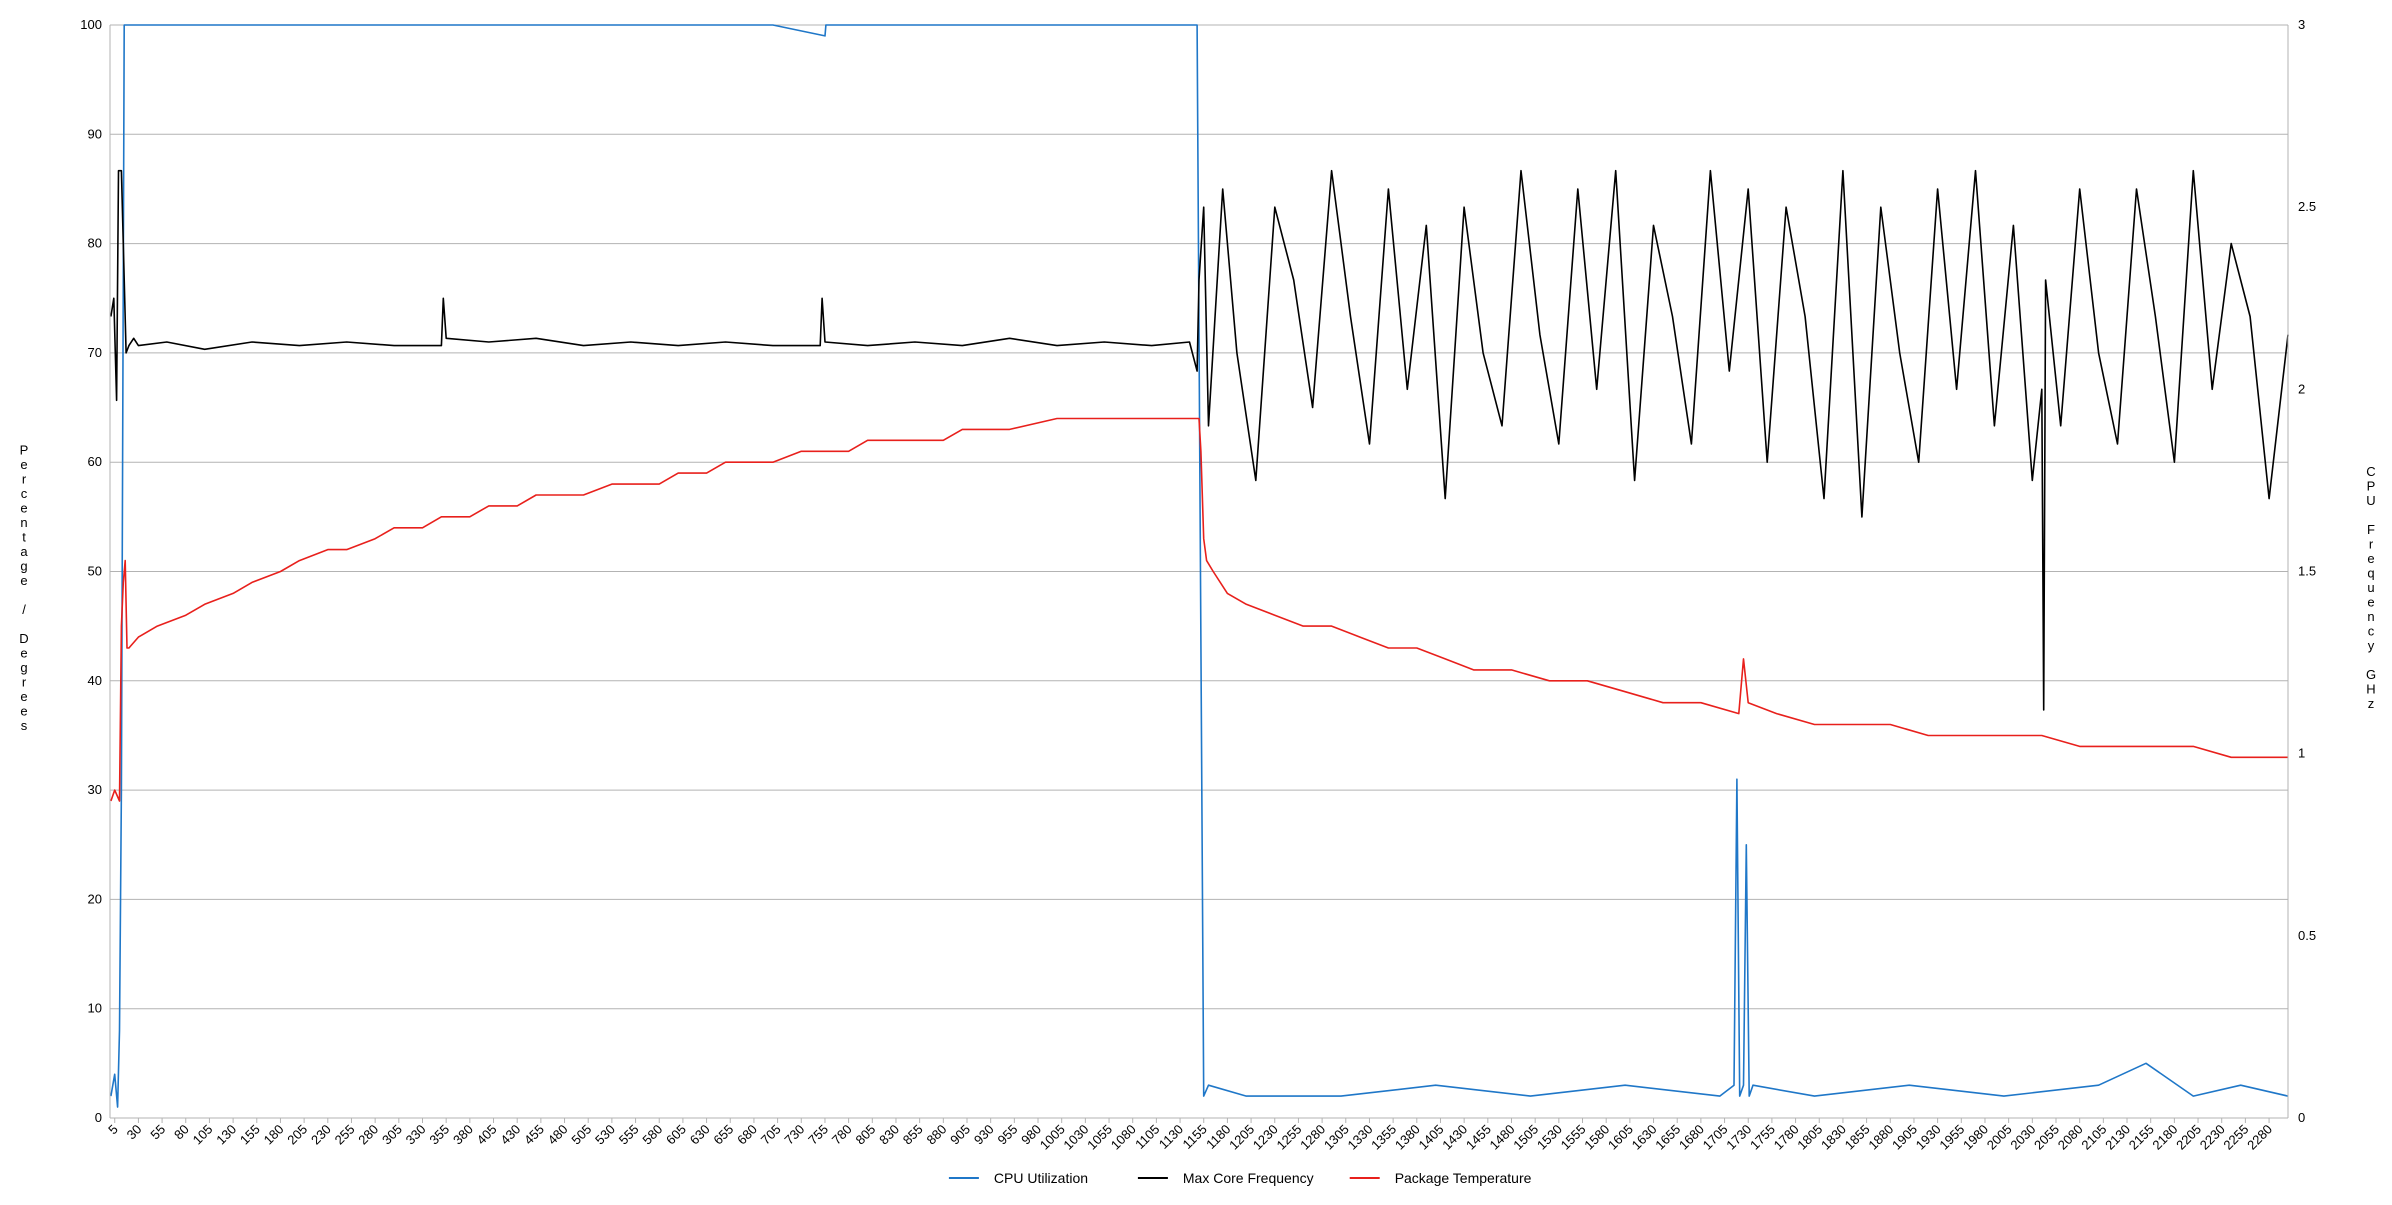  What do you see at coordinates (463, 1135) in the screenshot?
I see `x-tick-label: 380` at bounding box center [463, 1135].